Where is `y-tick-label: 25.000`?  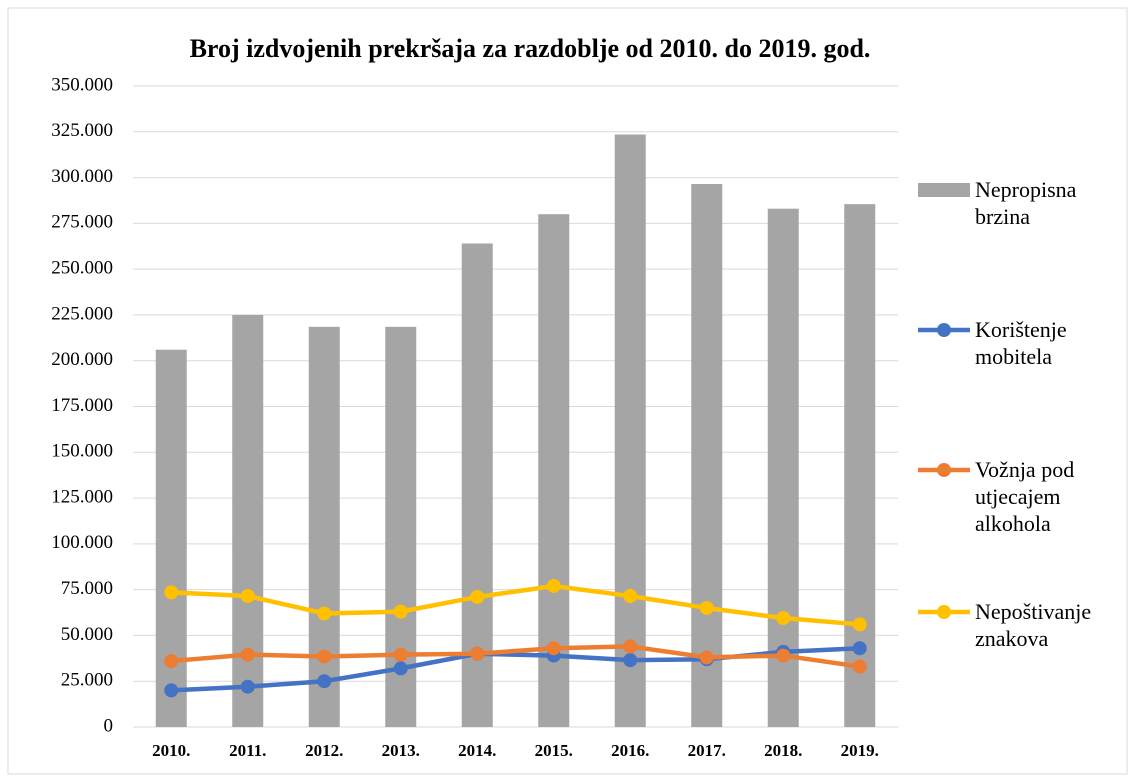 y-tick-label: 25.000 is located at coordinates (87, 680).